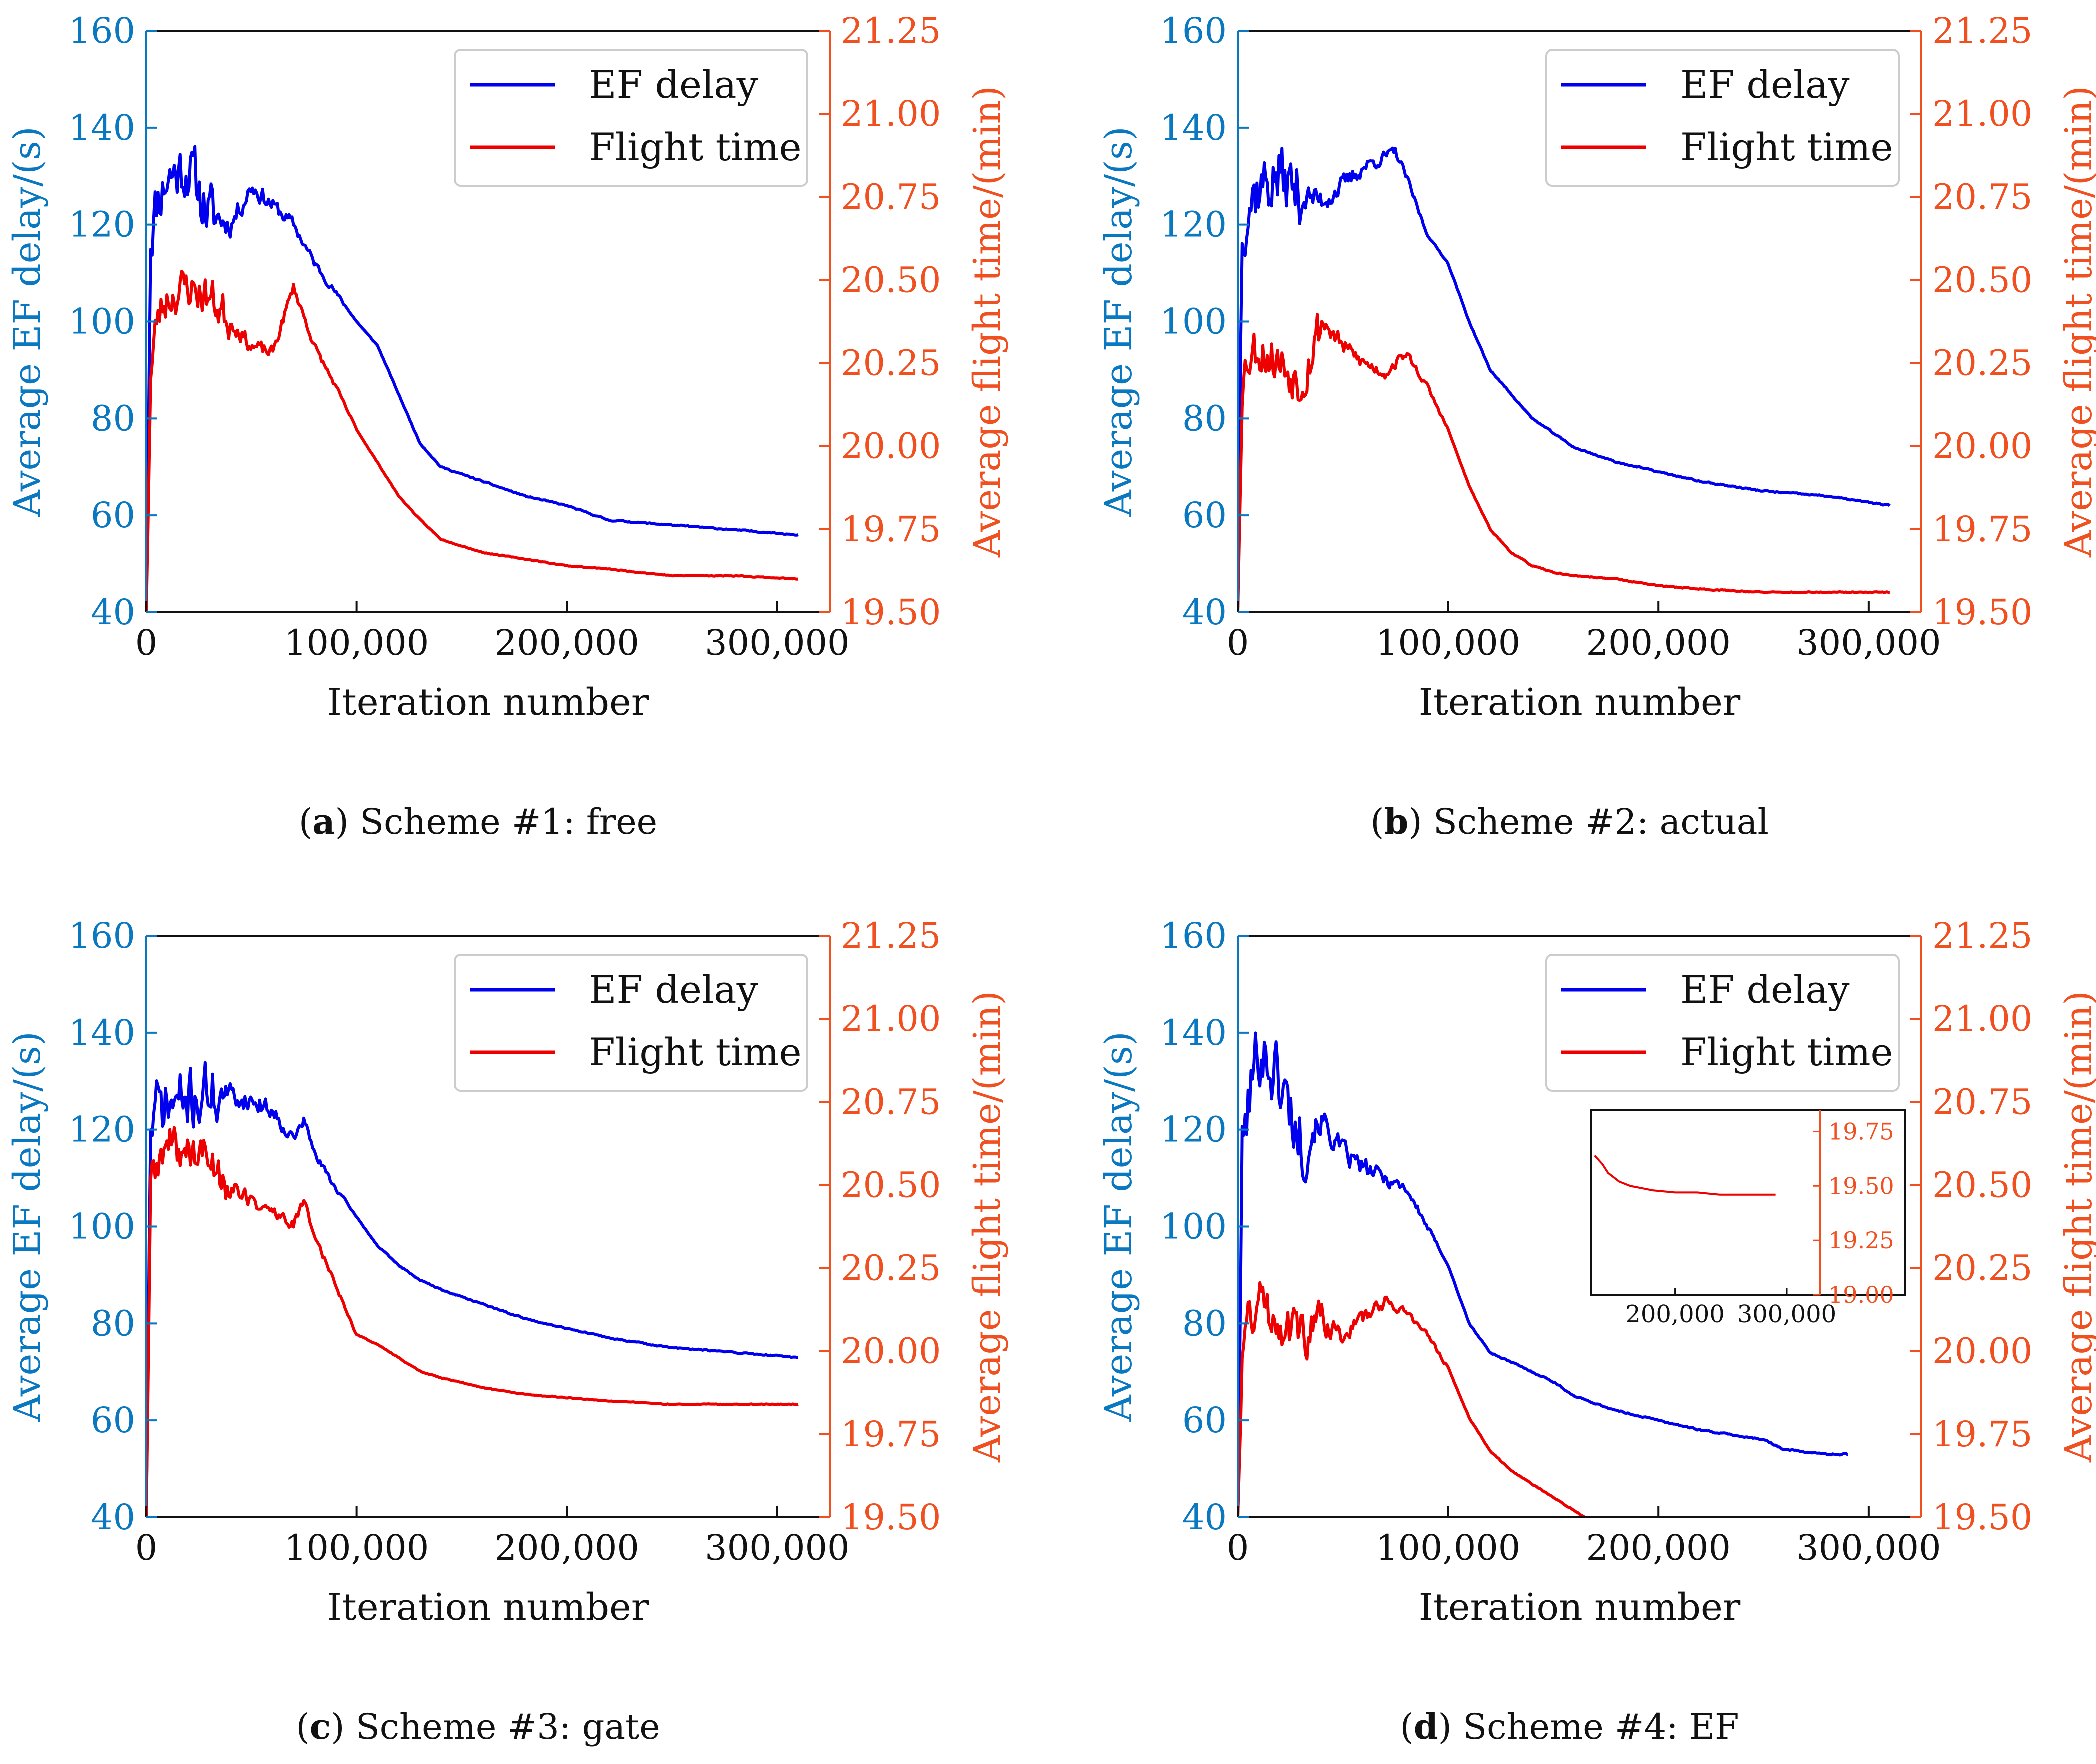 This screenshot has width=2096, height=1764. I want to click on inset-flight-time-line, so click(1685, 1175).